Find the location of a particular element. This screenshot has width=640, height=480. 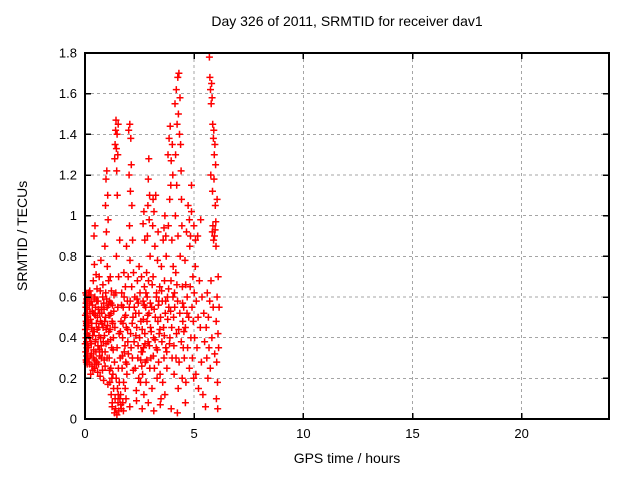

x-tick-label: 15 is located at coordinates (412, 433).